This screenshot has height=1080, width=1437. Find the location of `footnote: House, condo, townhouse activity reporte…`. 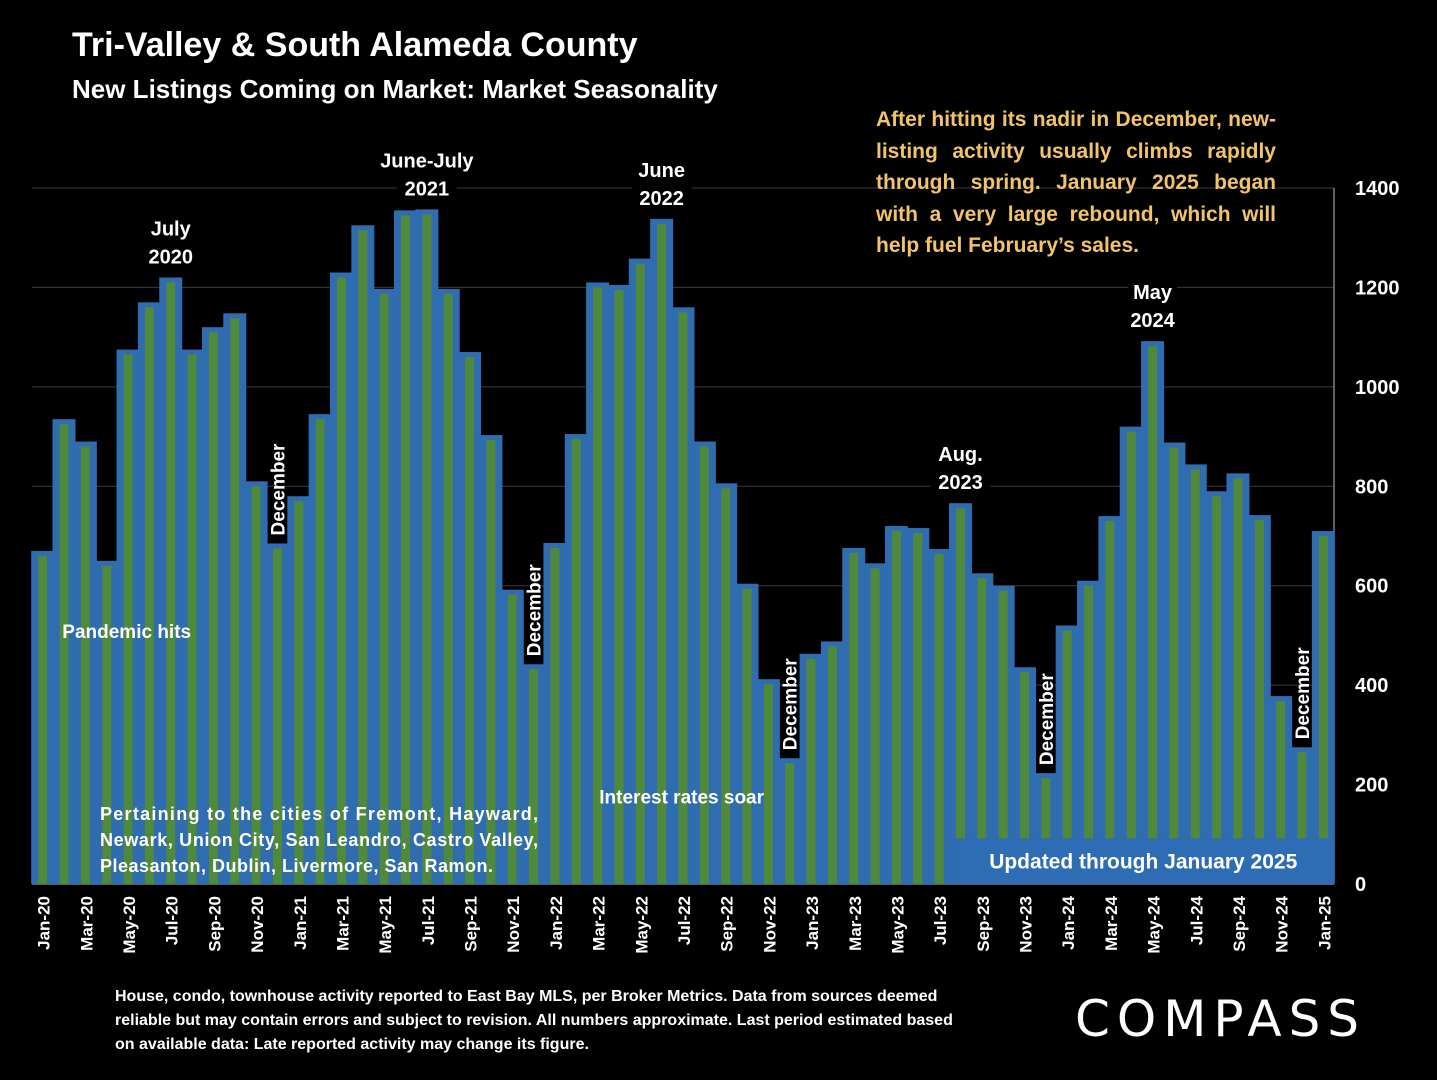

footnote: House, condo, townhouse activity reporte… is located at coordinates (534, 1020).